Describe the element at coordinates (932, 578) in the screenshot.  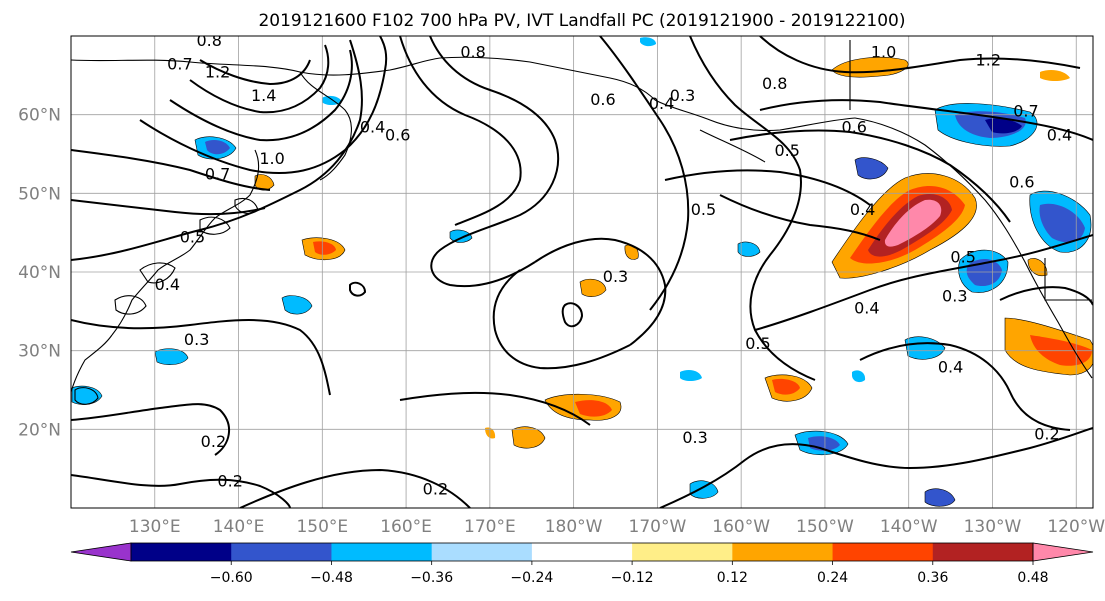
I see `colorbar-tick-label: 0.36` at that location.